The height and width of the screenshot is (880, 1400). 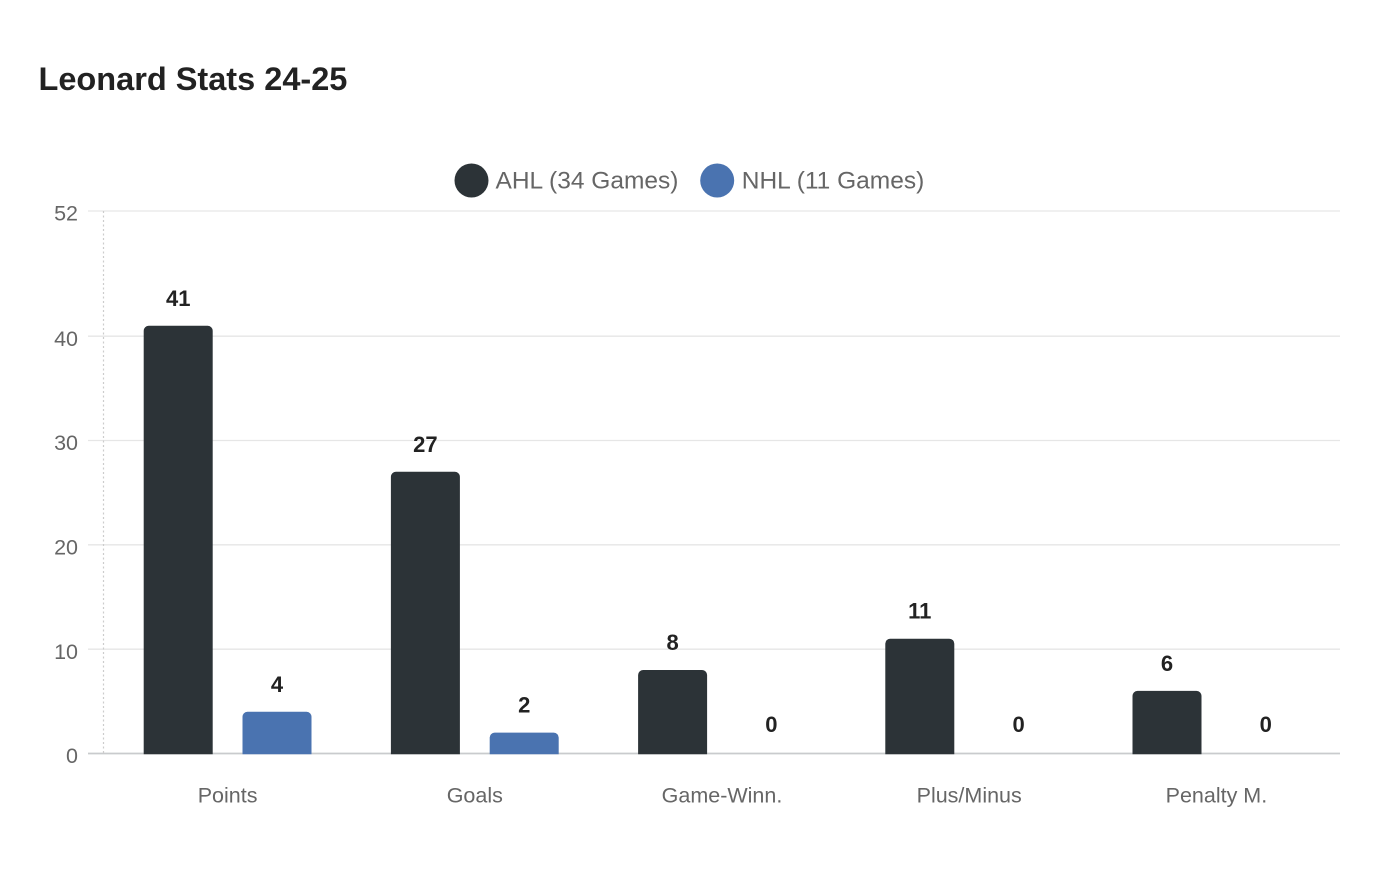 I want to click on svg-text: 4, so click(x=277, y=684).